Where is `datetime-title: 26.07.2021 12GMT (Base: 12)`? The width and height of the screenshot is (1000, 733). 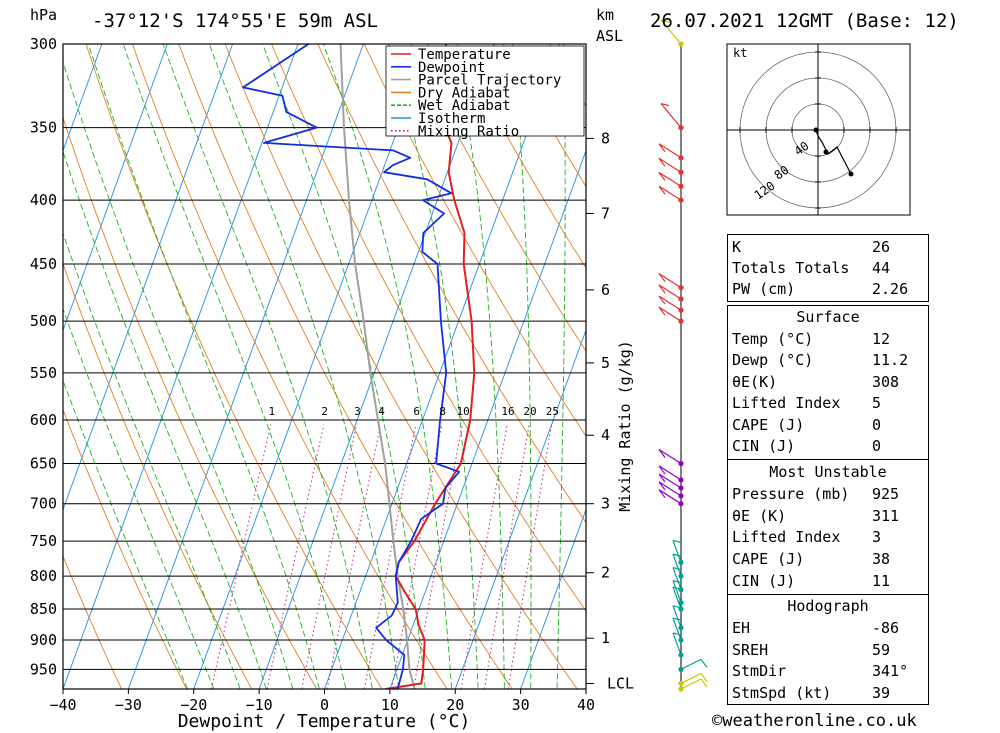
datetime-title: 26.07.2021 12GMT (Base: 12) is located at coordinates (804, 21).